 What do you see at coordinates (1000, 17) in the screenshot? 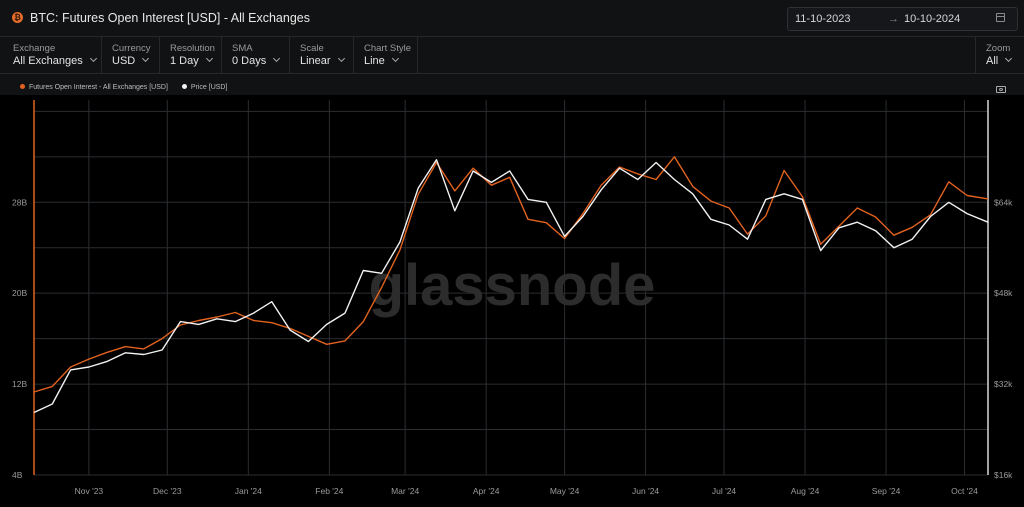
I see `calendar-icon` at bounding box center [1000, 17].